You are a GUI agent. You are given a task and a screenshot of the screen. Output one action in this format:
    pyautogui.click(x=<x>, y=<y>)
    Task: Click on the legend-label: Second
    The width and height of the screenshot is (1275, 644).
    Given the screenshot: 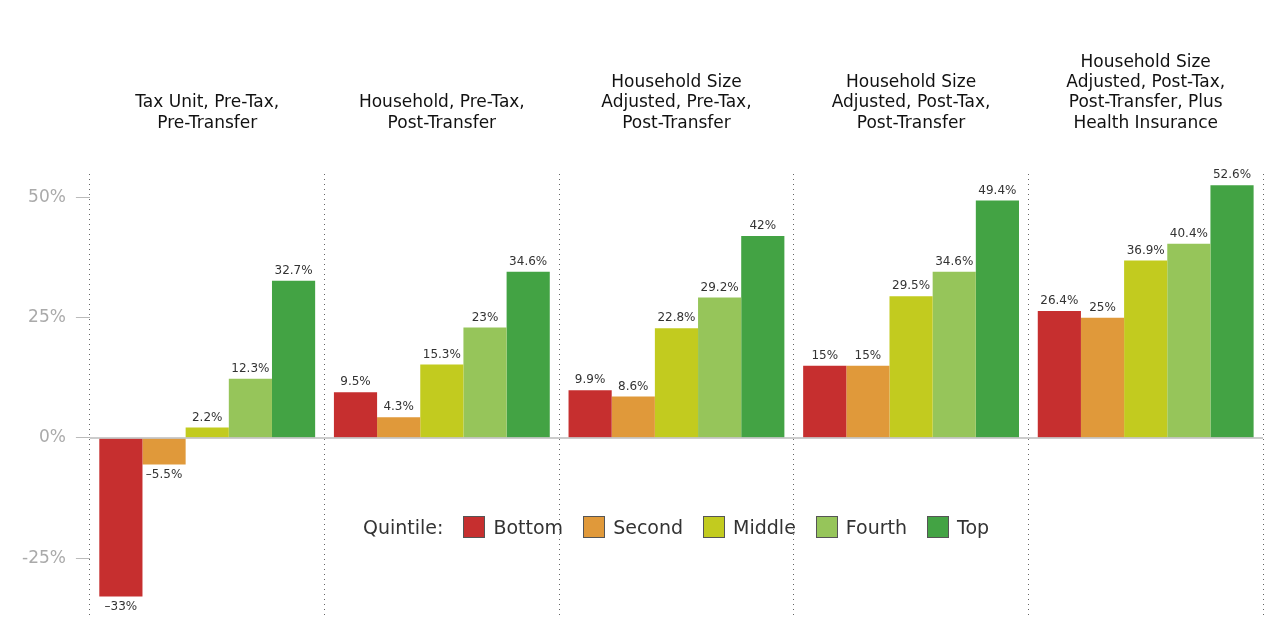 What is the action you would take?
    pyautogui.click(x=648, y=527)
    